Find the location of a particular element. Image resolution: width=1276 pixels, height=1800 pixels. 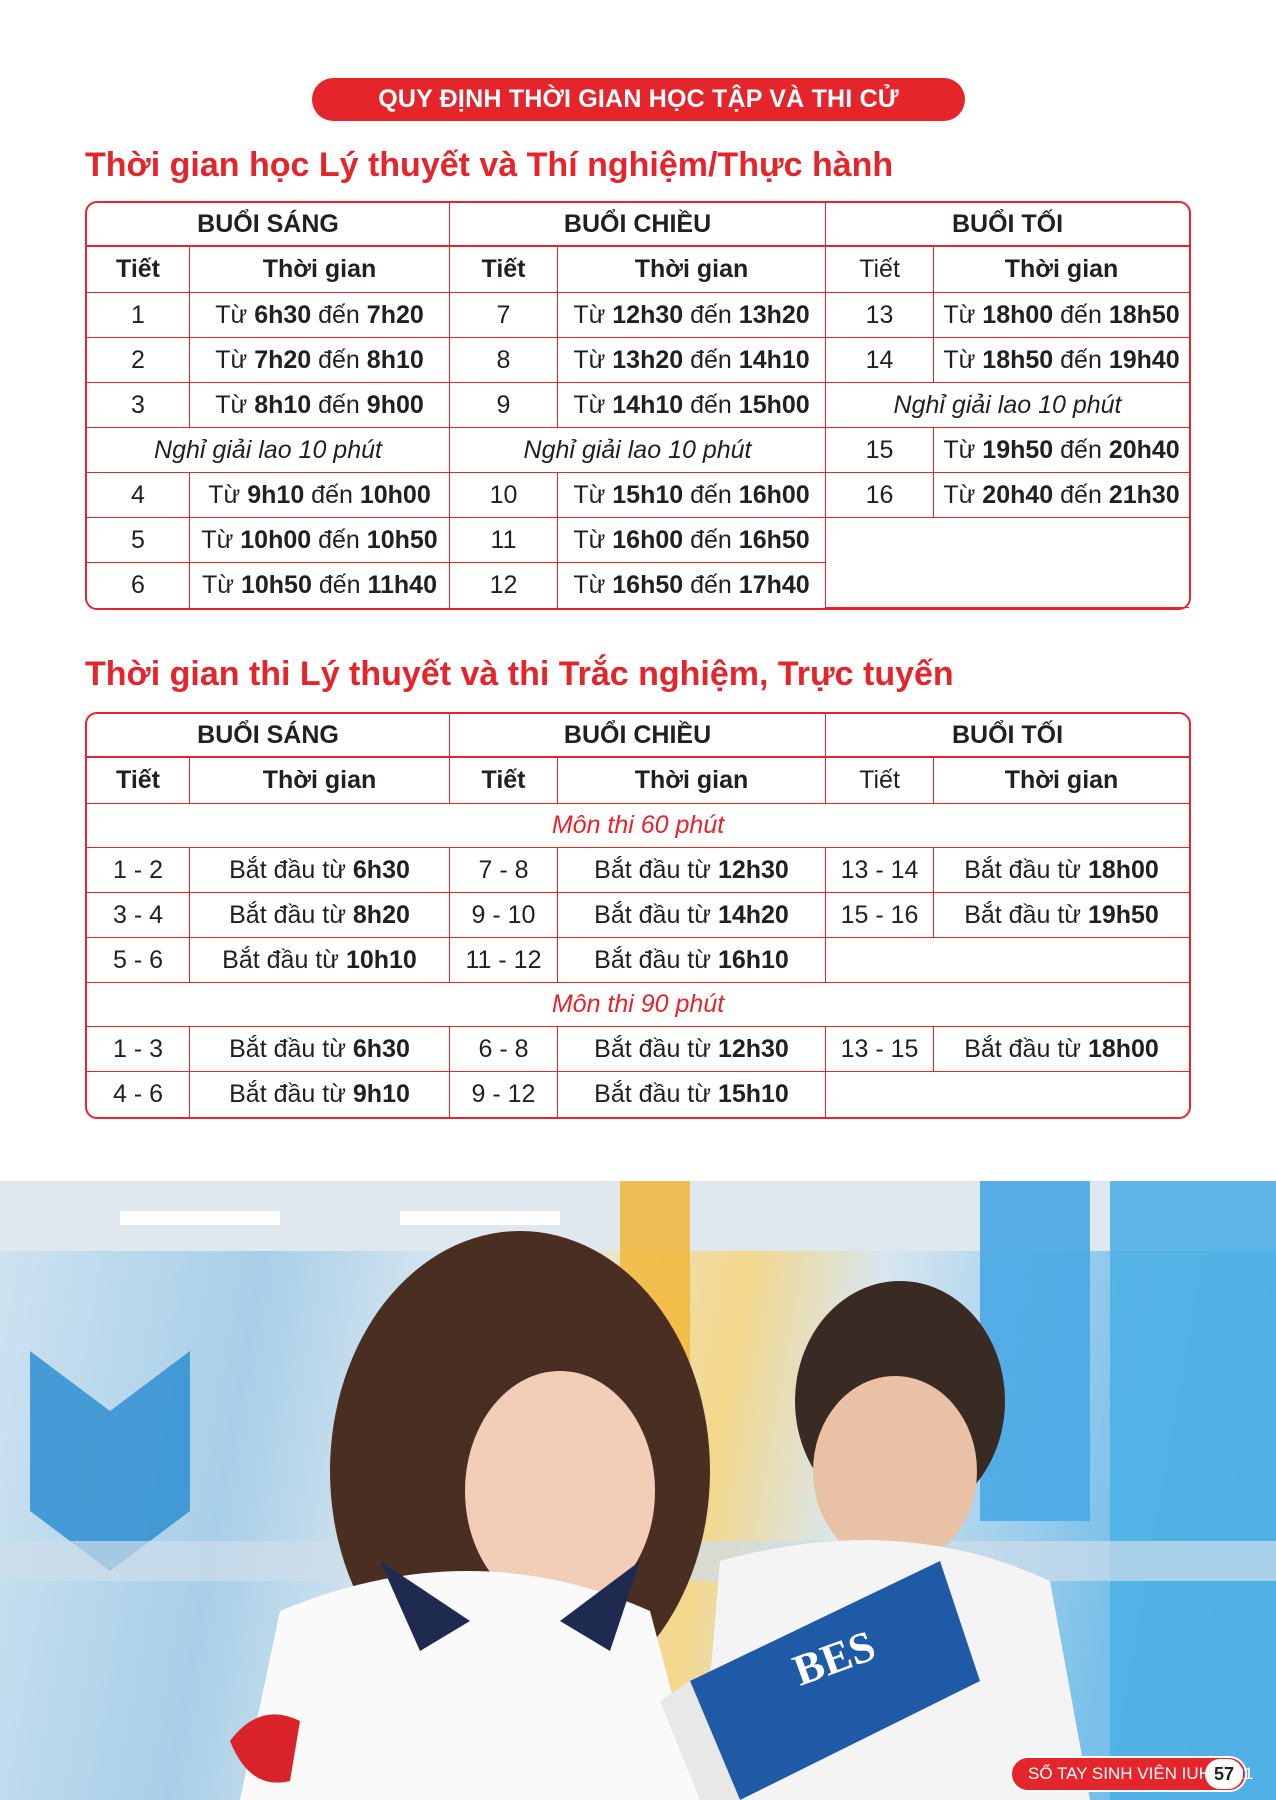

period-cell: 13 - 15 is located at coordinates (880, 1049).